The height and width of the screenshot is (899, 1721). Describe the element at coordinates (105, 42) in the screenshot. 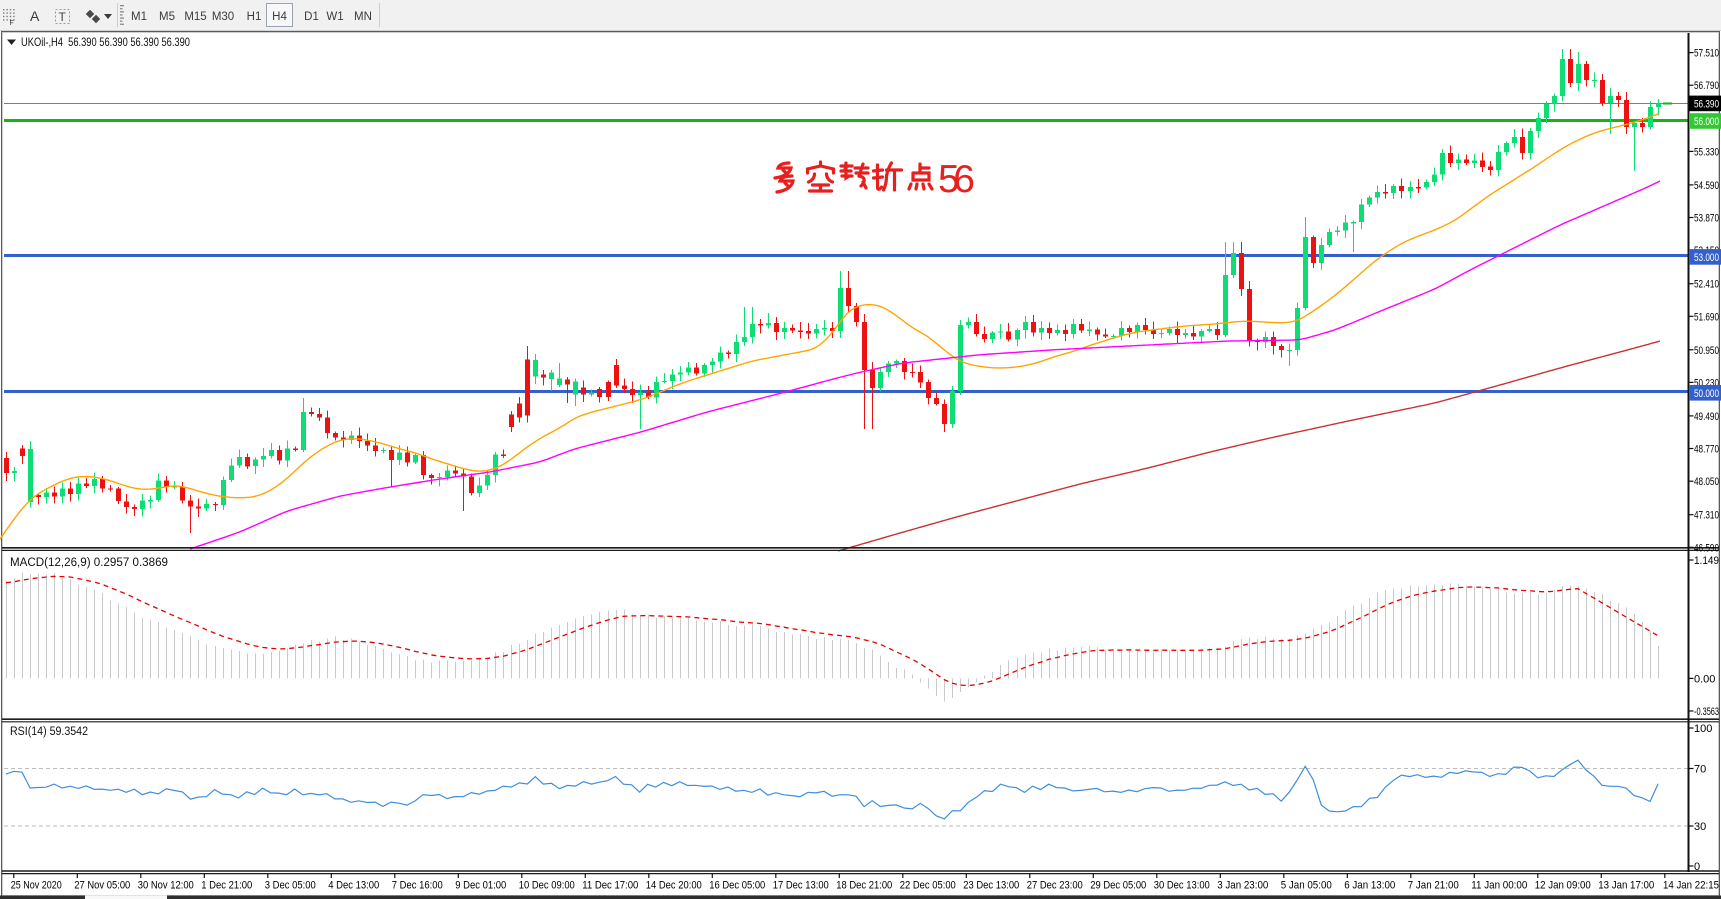

I see `svg-text:UKOil-,H4 56.390 56.390 56.39: UKOil-,H4 56.390 56.390 56.390 56.390` at that location.